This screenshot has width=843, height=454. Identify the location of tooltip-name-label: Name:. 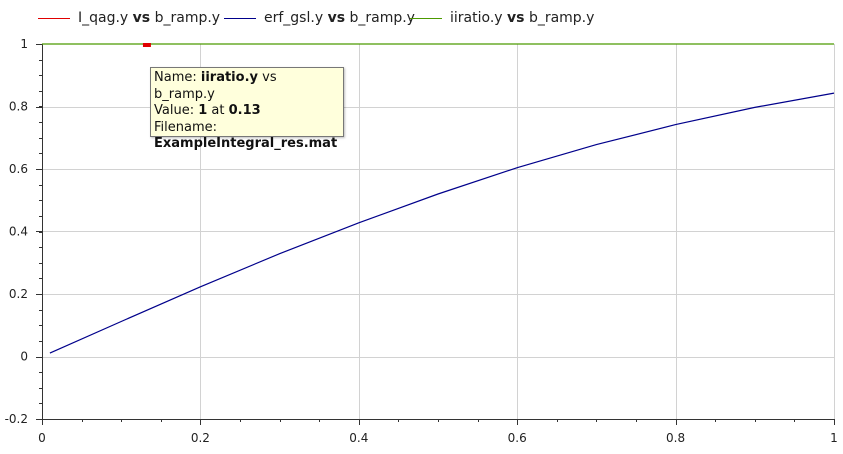
(175, 77).